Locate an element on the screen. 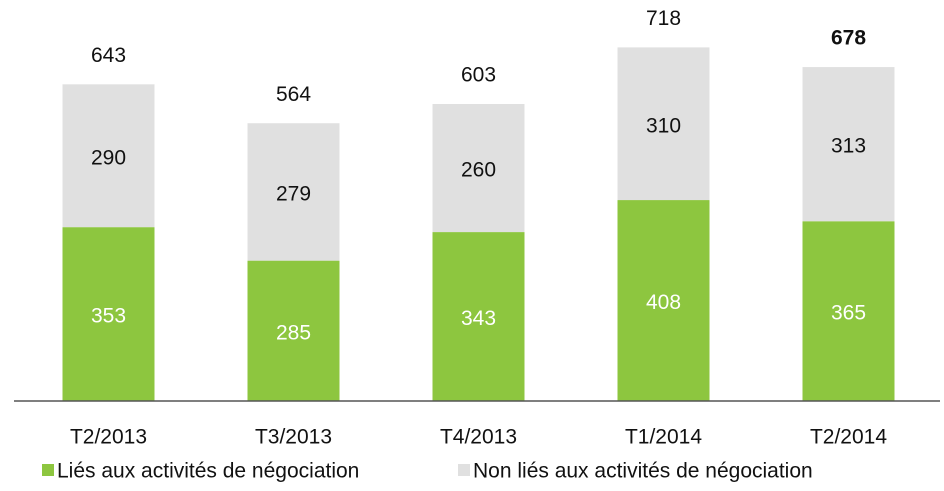 Image resolution: width=944 pixels, height=491 pixels. data-label: 313 is located at coordinates (848, 146).